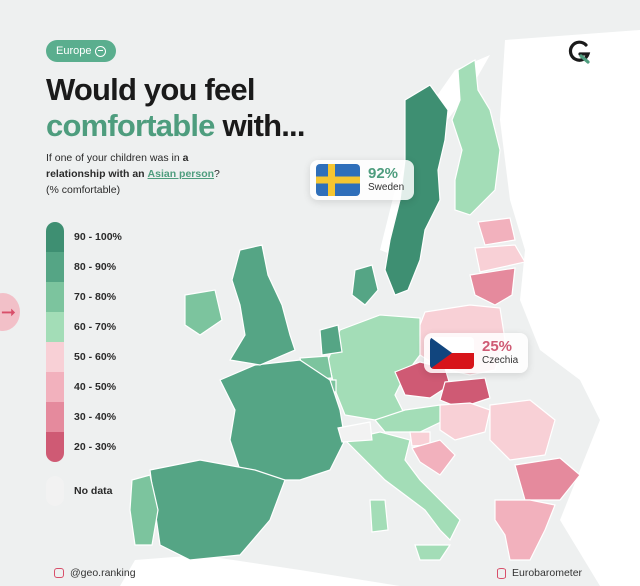  I want to click on region-badge: Europe, so click(81, 51).